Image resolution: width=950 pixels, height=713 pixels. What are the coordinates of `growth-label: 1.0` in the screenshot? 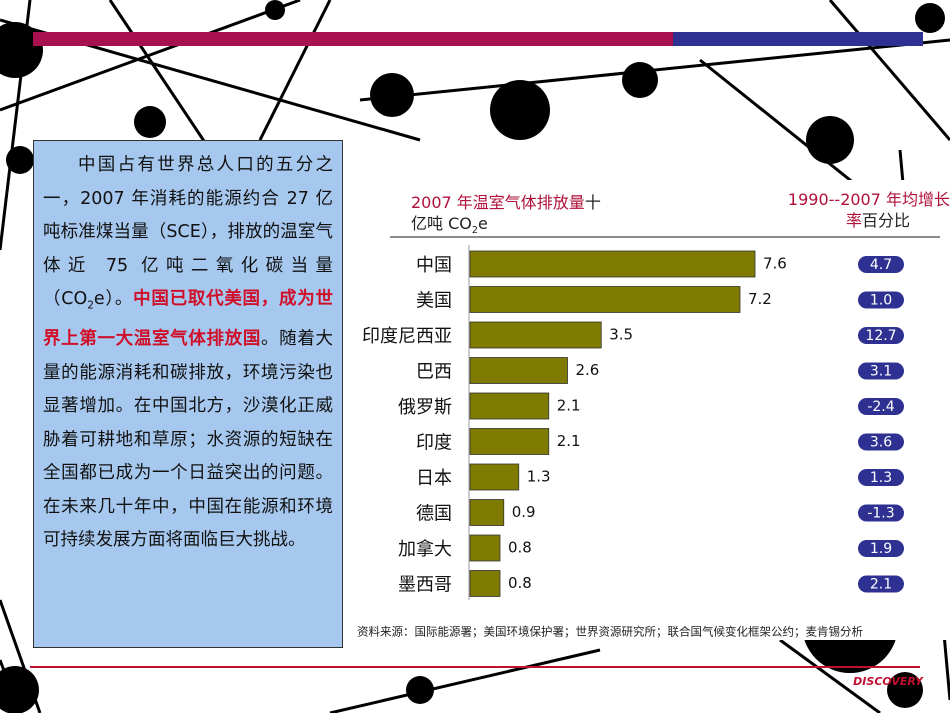 It's located at (881, 301).